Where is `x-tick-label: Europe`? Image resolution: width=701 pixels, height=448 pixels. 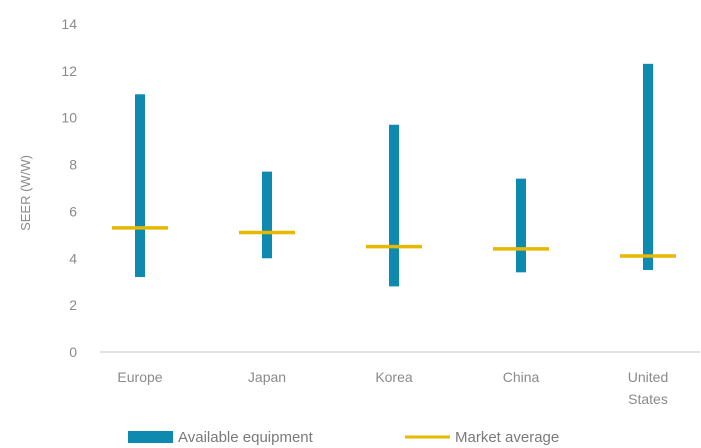
x-tick-label: Europe is located at coordinates (139, 377).